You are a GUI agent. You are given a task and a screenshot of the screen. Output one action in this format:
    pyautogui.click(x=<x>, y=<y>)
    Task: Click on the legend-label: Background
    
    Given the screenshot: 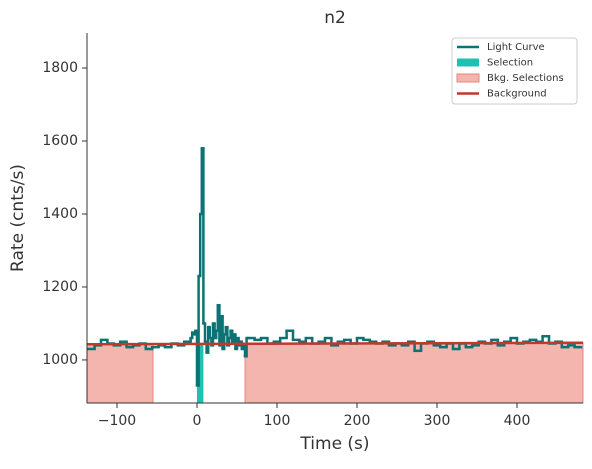 What is the action you would take?
    pyautogui.click(x=517, y=94)
    